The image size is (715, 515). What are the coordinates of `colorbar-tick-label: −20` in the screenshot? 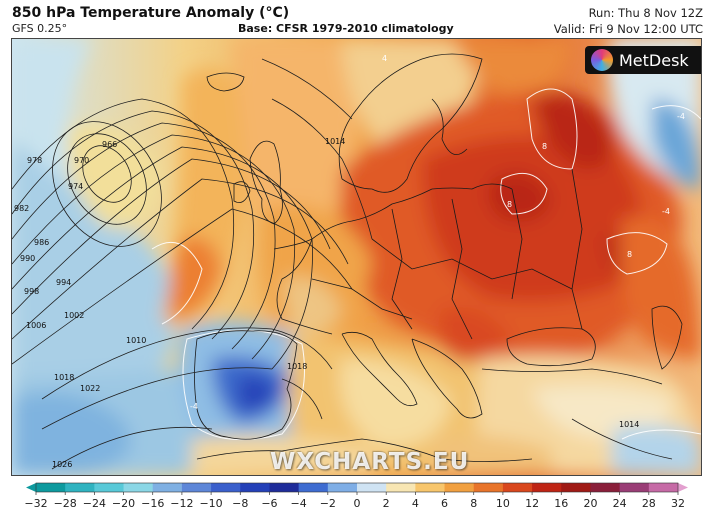 It's located at (123, 503).